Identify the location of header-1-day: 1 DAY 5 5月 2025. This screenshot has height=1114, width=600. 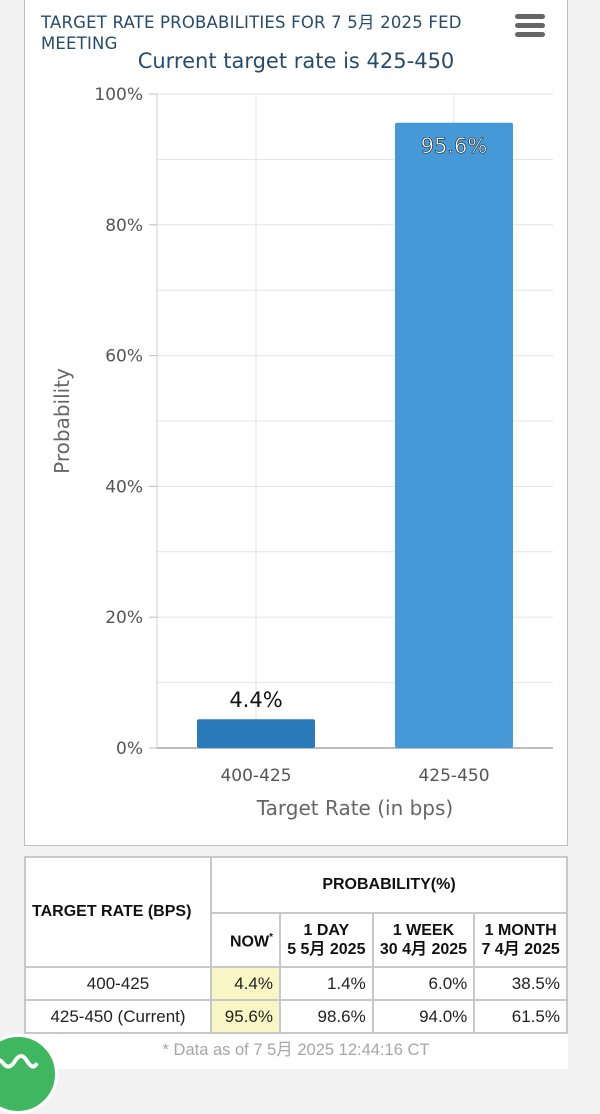
(326, 940).